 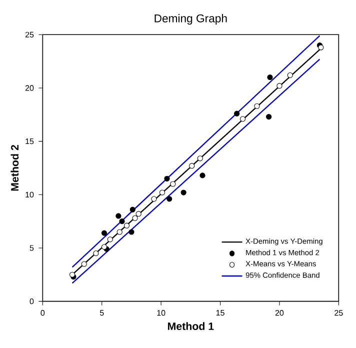 What do you see at coordinates (190, 19) in the screenshot?
I see `chart-title: Deming Graph` at bounding box center [190, 19].